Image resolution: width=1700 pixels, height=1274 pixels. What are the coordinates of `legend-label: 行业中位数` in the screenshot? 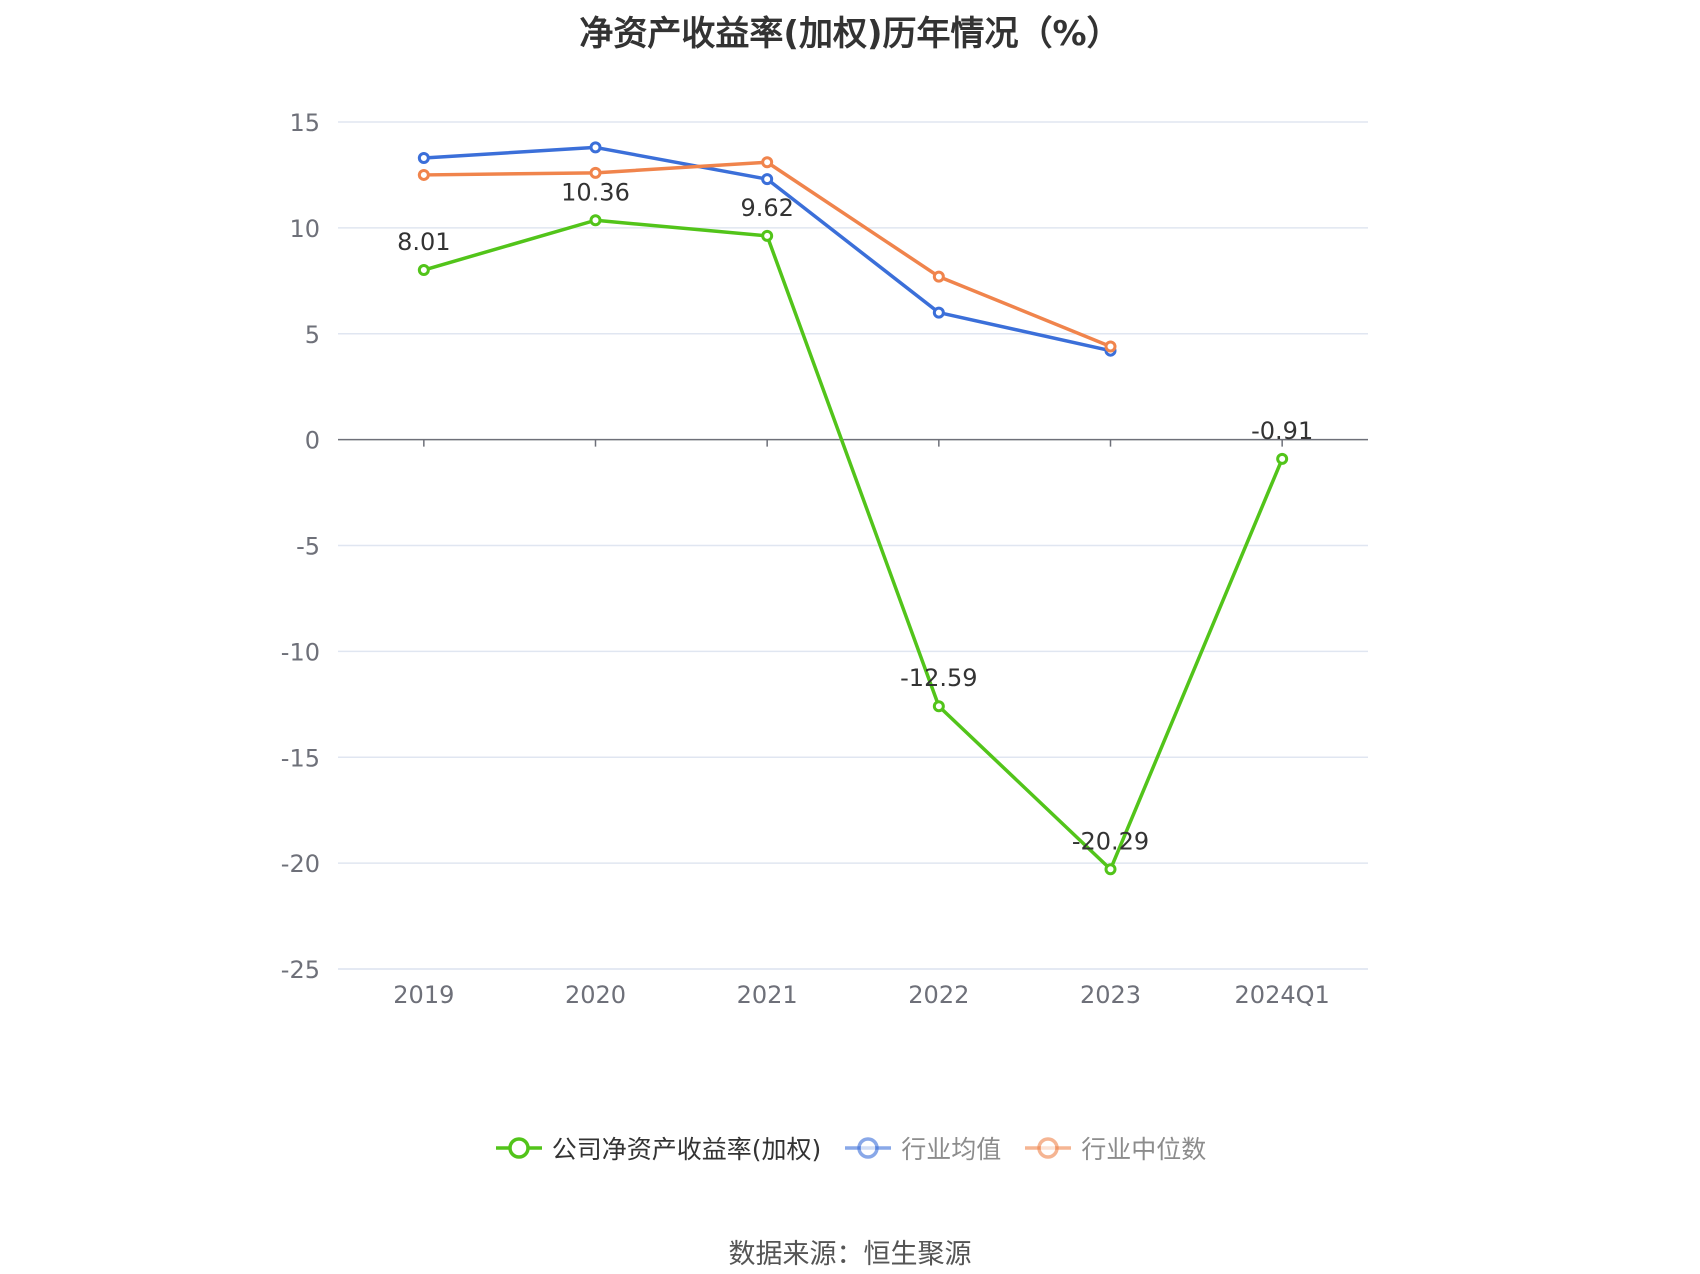 It's located at (1144, 1149).